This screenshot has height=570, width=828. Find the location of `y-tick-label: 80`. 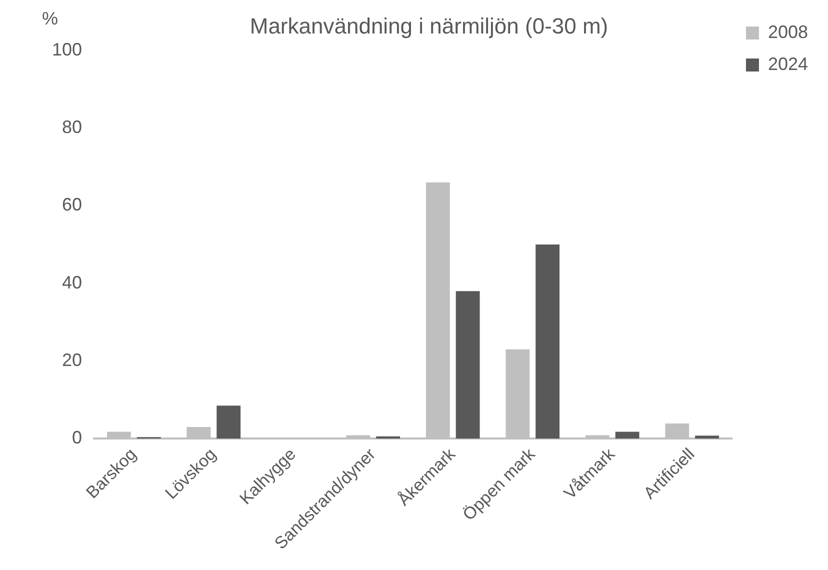

y-tick-label: 80 is located at coordinates (72, 127).